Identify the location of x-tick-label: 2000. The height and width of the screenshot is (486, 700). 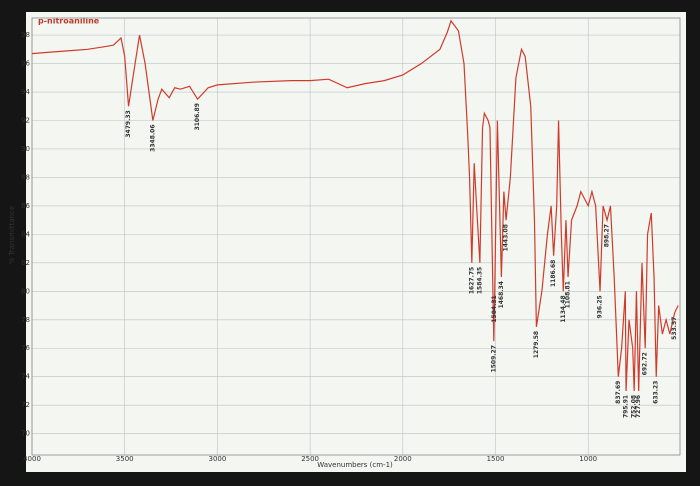
(403, 459).